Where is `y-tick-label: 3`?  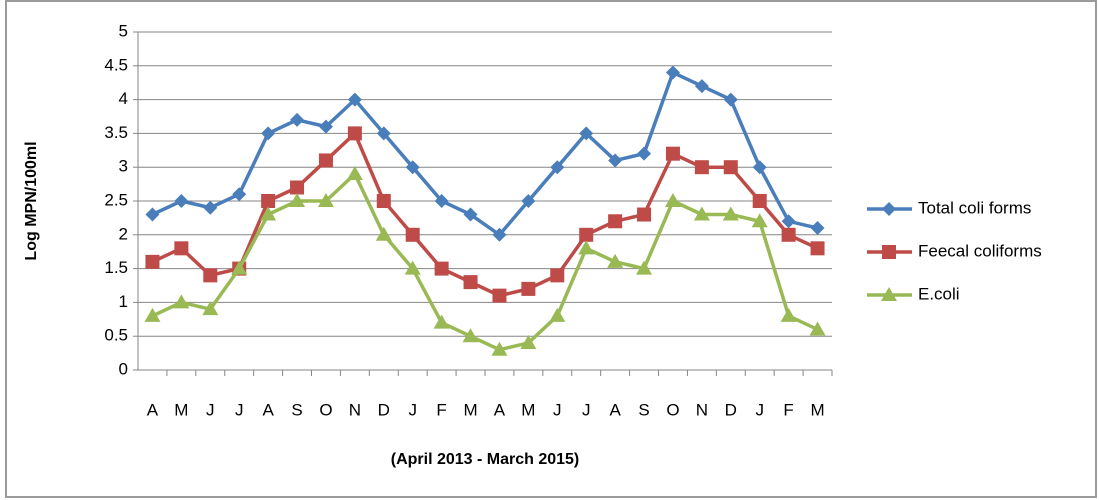
y-tick-label: 3 is located at coordinates (123, 166).